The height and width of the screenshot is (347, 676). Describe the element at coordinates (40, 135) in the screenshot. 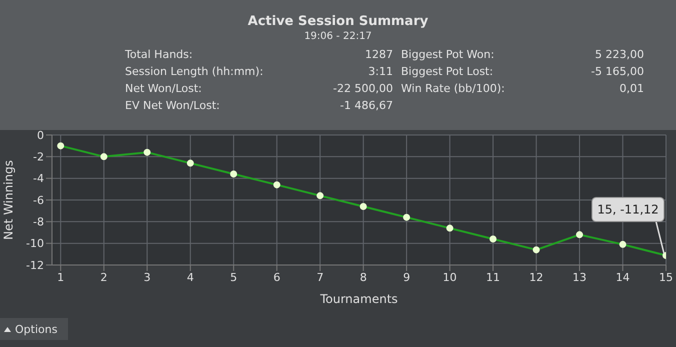

I see `y-tick-label: 0` at that location.